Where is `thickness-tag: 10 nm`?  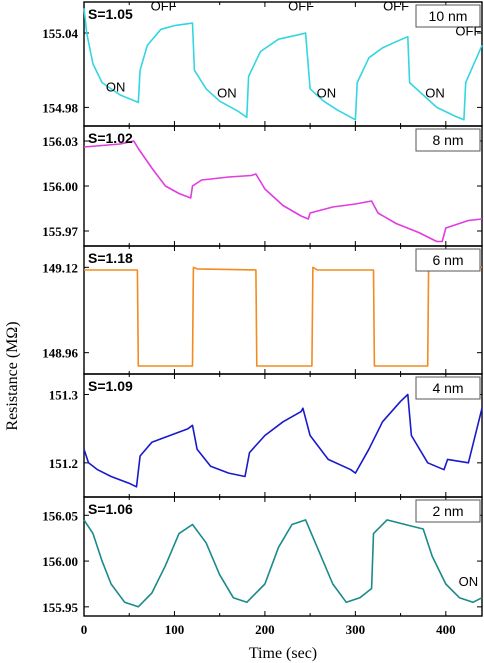 thickness-tag: 10 nm is located at coordinates (448, 16).